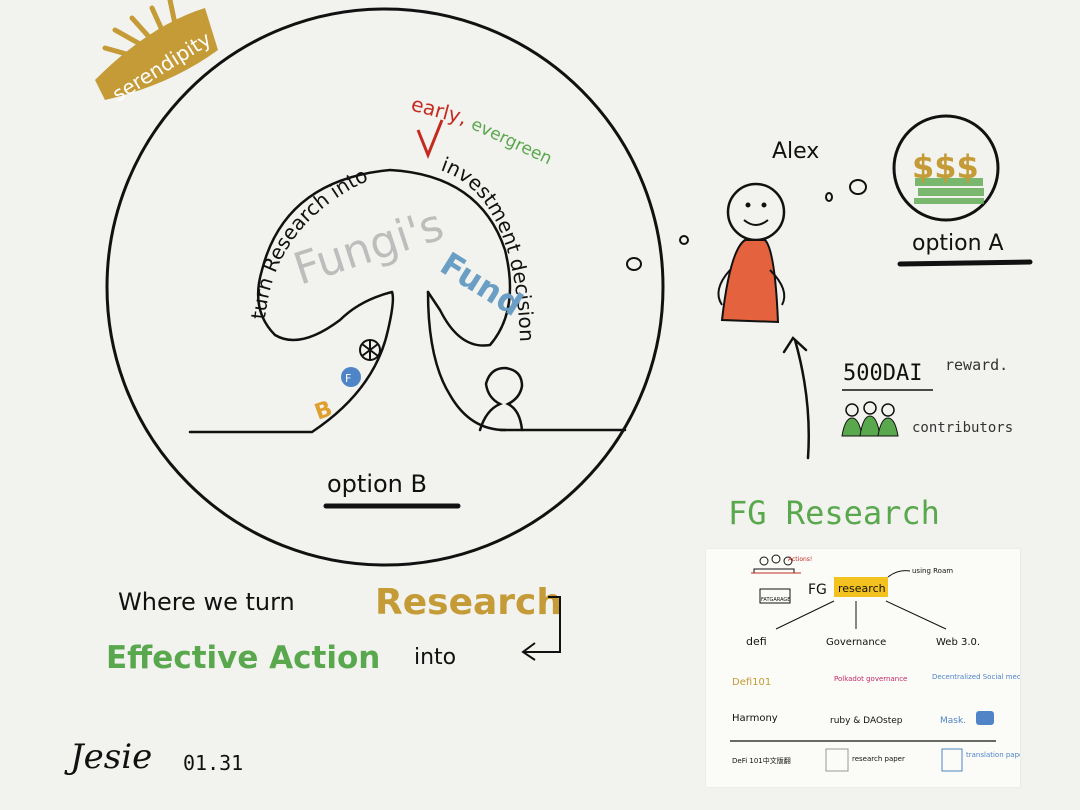 The image size is (1080, 810). Describe the element at coordinates (430, 139) in the screenshot. I see `insert-caret` at that location.